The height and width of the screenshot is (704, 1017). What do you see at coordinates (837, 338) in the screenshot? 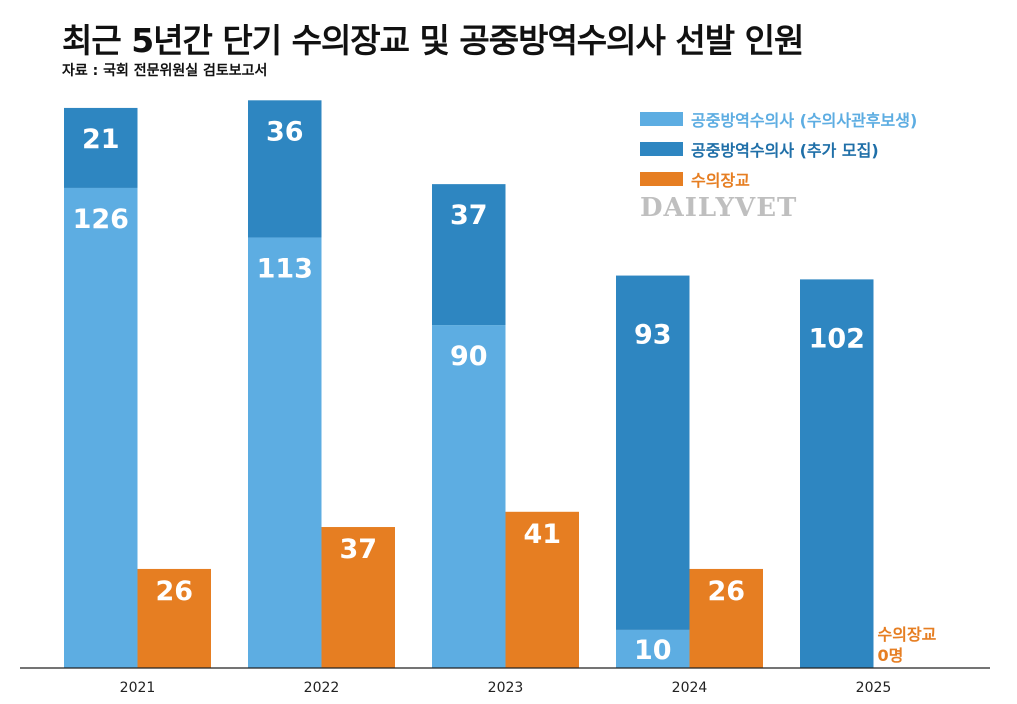
I see `data-label: 102` at bounding box center [837, 338].